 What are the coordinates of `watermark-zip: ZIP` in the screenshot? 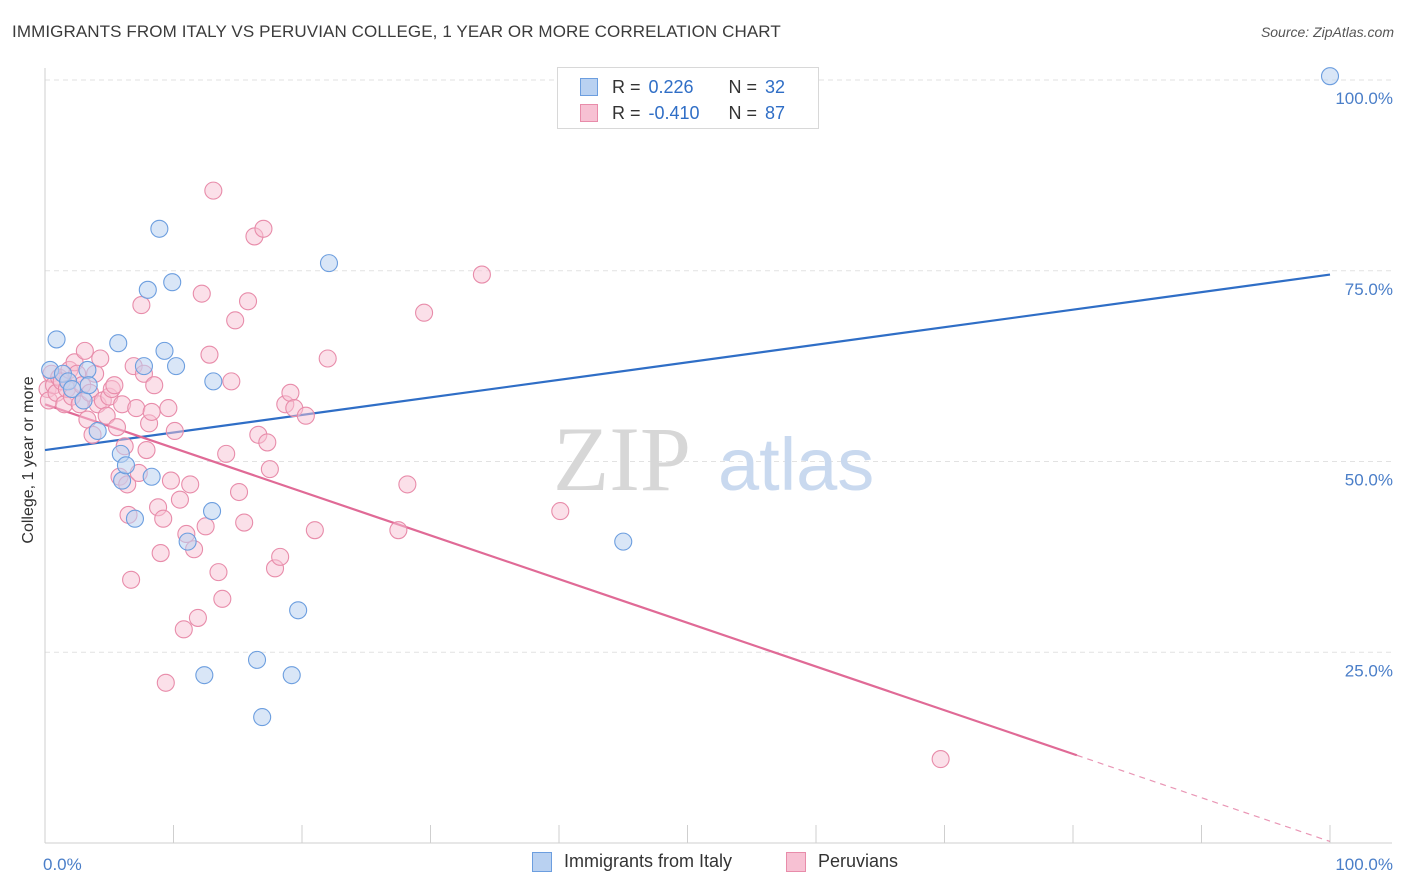 It's located at (622, 459).